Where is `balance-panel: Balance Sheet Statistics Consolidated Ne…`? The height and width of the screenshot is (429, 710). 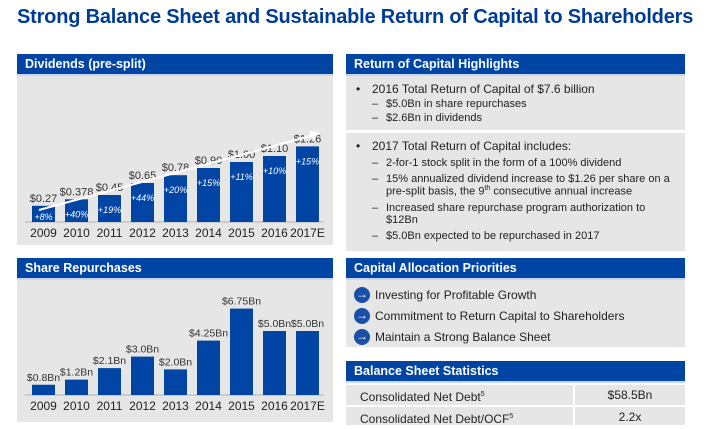 balance-panel: Balance Sheet Statistics Consolidated Ne… is located at coordinates (515, 394).